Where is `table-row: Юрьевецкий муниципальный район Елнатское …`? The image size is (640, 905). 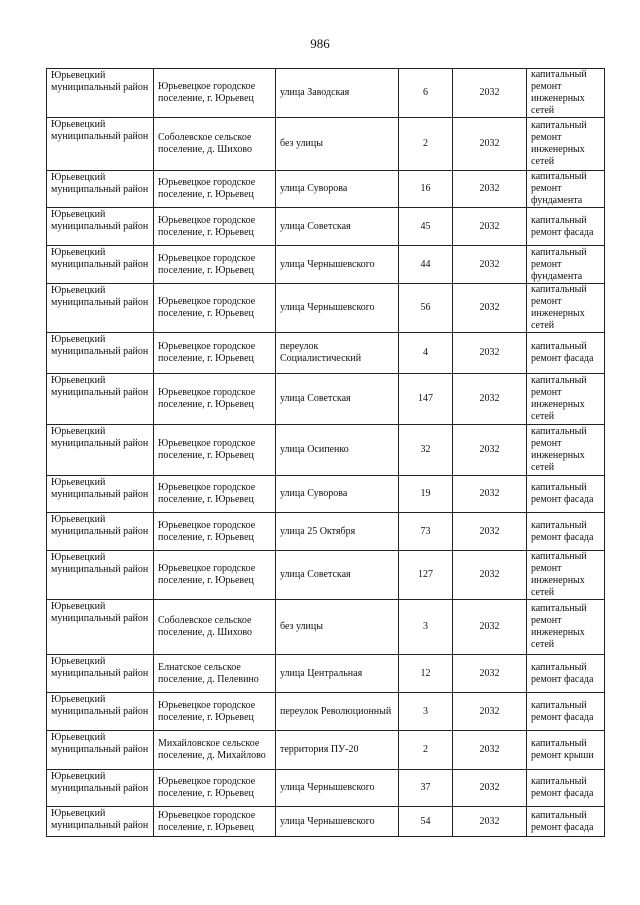 table-row: Юрьевецкий муниципальный район Елнатское … is located at coordinates (325, 673).